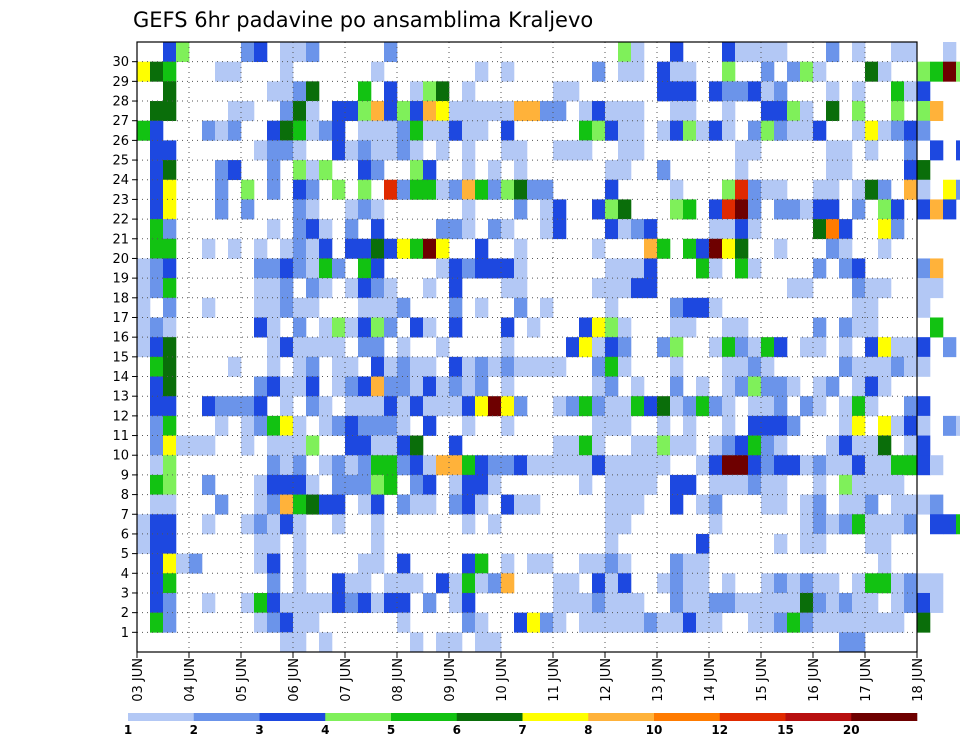 Image resolution: width=960 pixels, height=742 pixels. I want to click on legend-label: 1, so click(128, 730).